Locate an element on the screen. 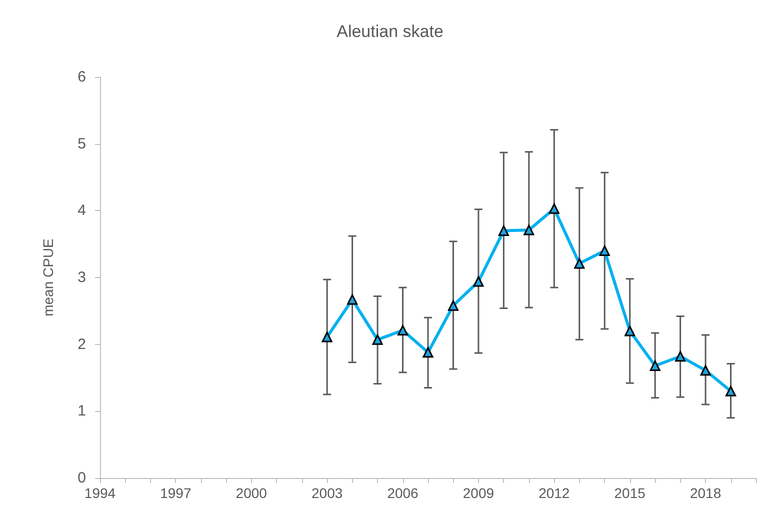 The height and width of the screenshot is (525, 780). y-tick-label: 6 is located at coordinates (82, 77).